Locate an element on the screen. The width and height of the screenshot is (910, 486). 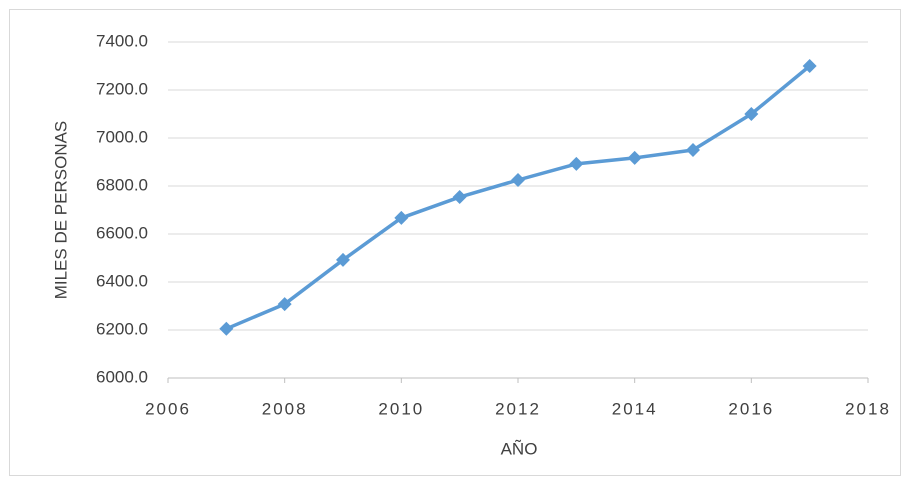
x-tick-label: 2008 is located at coordinates (285, 408).